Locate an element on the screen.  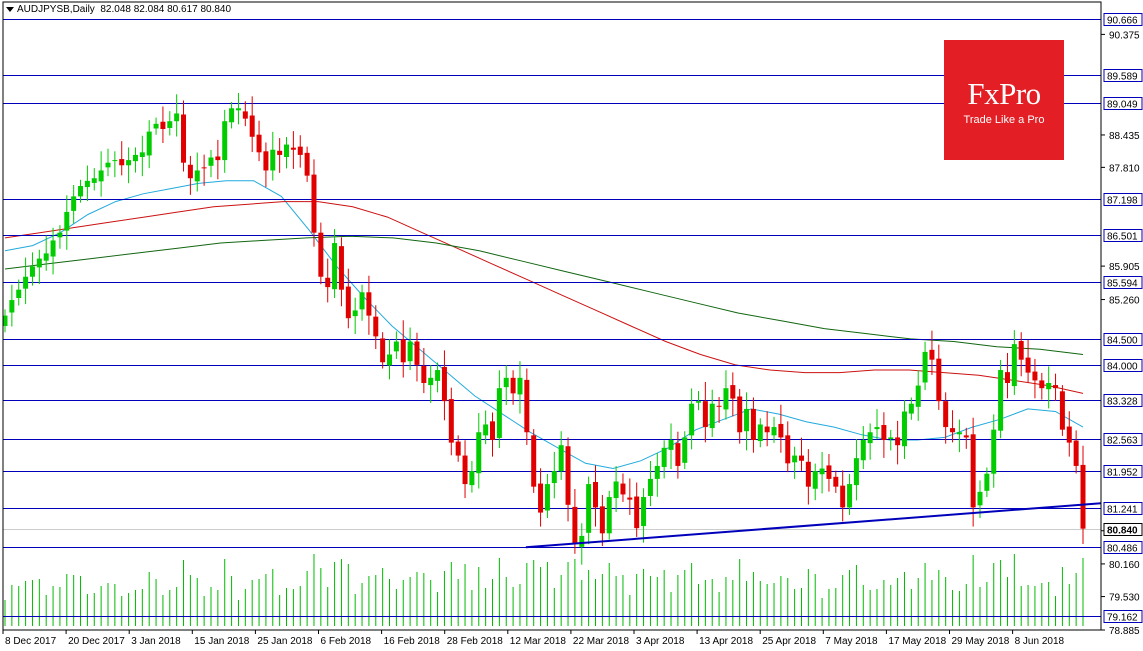
support-trendline is located at coordinates (813, 525).